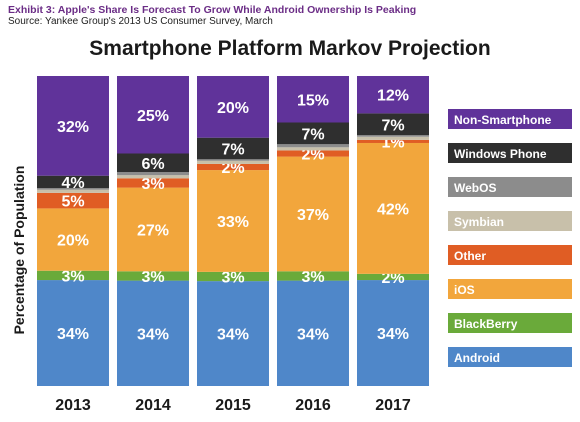 The width and height of the screenshot is (580, 422). I want to click on data-label-windows-phone-2015: 7%, so click(232, 149).